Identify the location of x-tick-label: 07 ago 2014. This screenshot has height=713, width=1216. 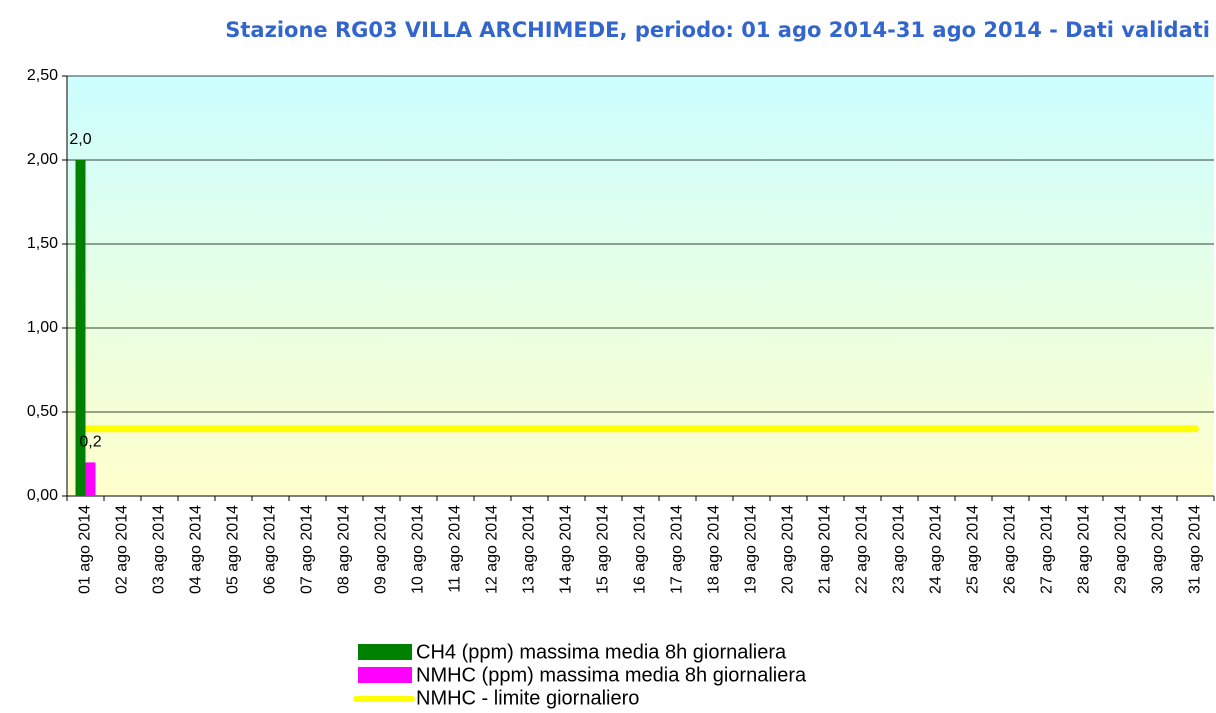
(307, 549).